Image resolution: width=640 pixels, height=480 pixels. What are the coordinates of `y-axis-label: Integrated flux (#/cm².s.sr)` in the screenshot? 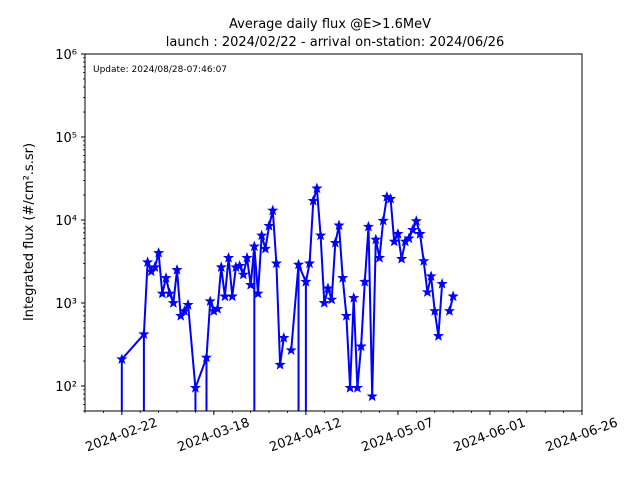 It's located at (29, 232).